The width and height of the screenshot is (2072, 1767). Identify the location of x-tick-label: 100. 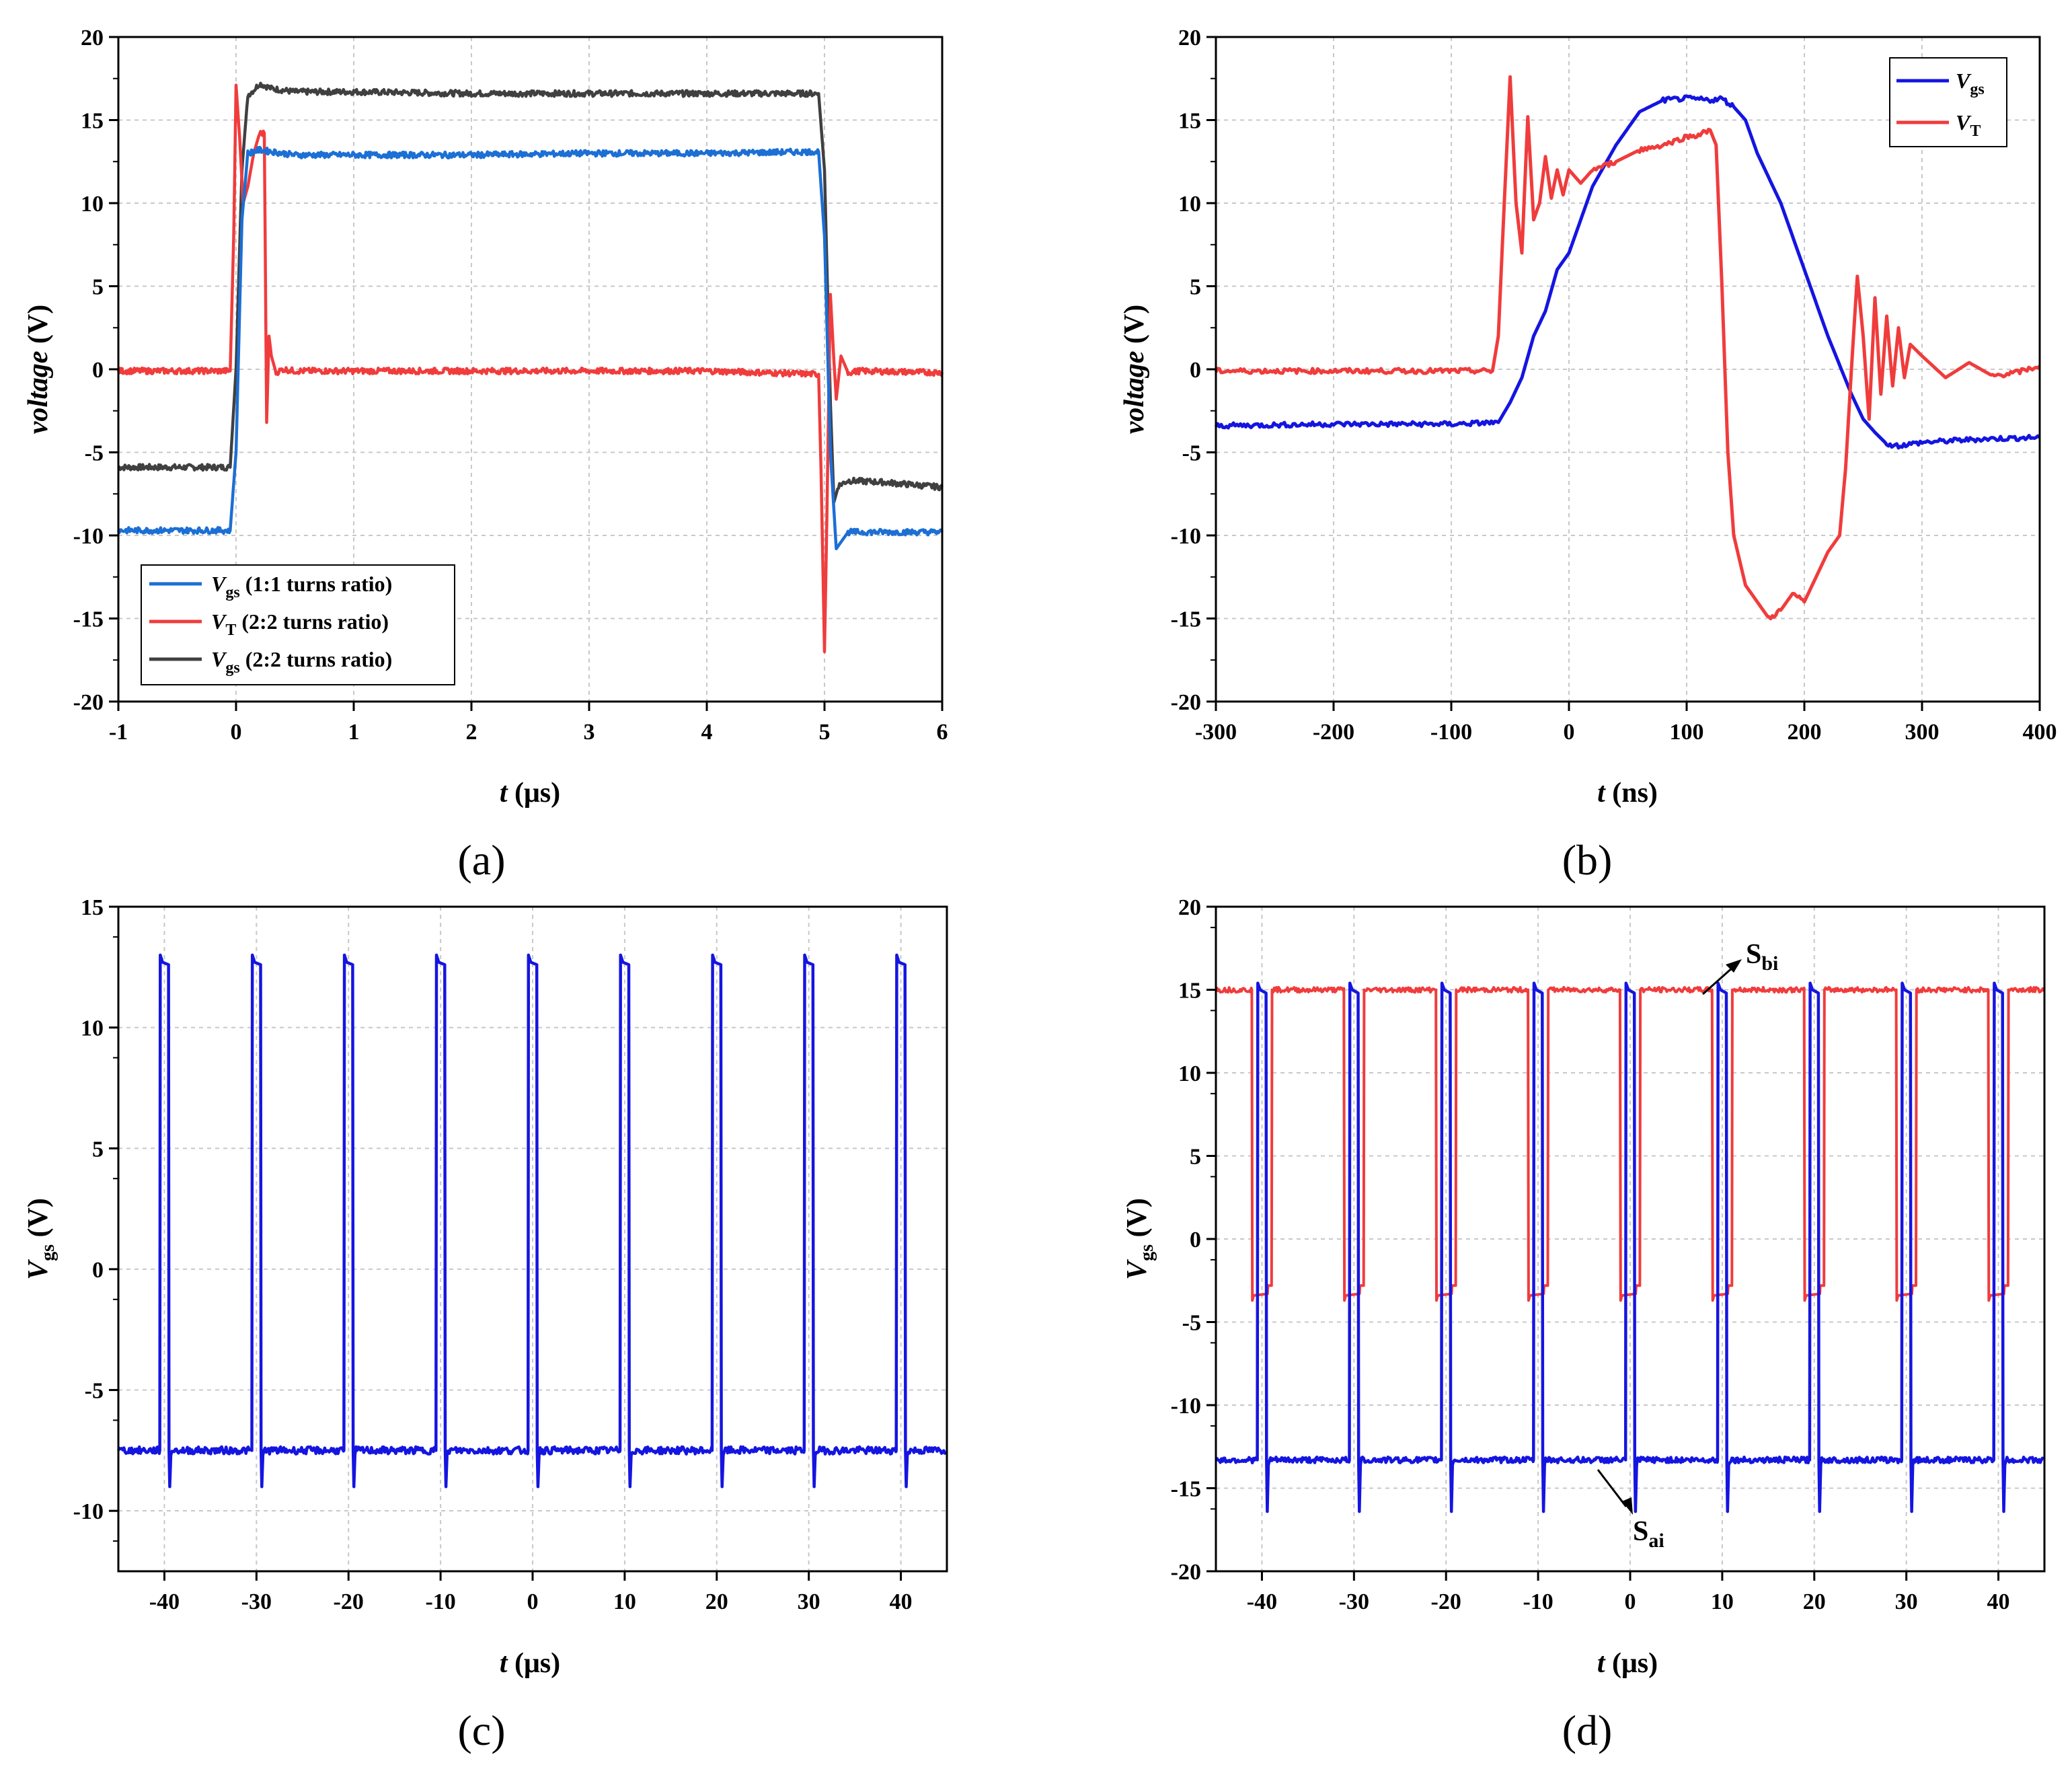
(1687, 732).